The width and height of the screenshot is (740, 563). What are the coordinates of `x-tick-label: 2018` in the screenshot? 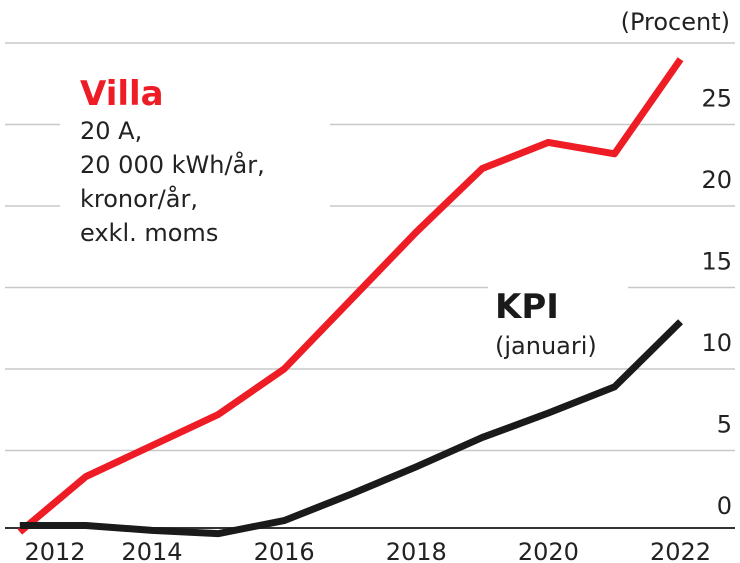 It's located at (416, 550).